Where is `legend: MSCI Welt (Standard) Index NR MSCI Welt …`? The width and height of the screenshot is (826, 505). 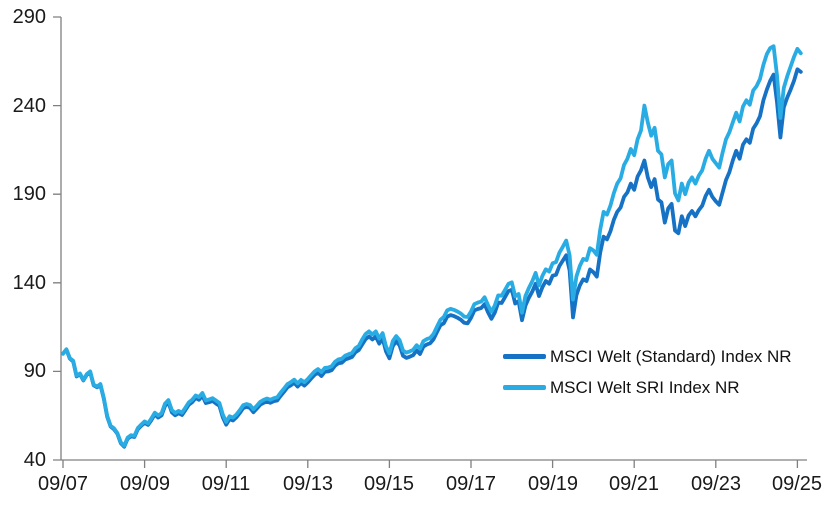 legend: MSCI Welt (Standard) Index NR MSCI Welt … is located at coordinates (647, 372).